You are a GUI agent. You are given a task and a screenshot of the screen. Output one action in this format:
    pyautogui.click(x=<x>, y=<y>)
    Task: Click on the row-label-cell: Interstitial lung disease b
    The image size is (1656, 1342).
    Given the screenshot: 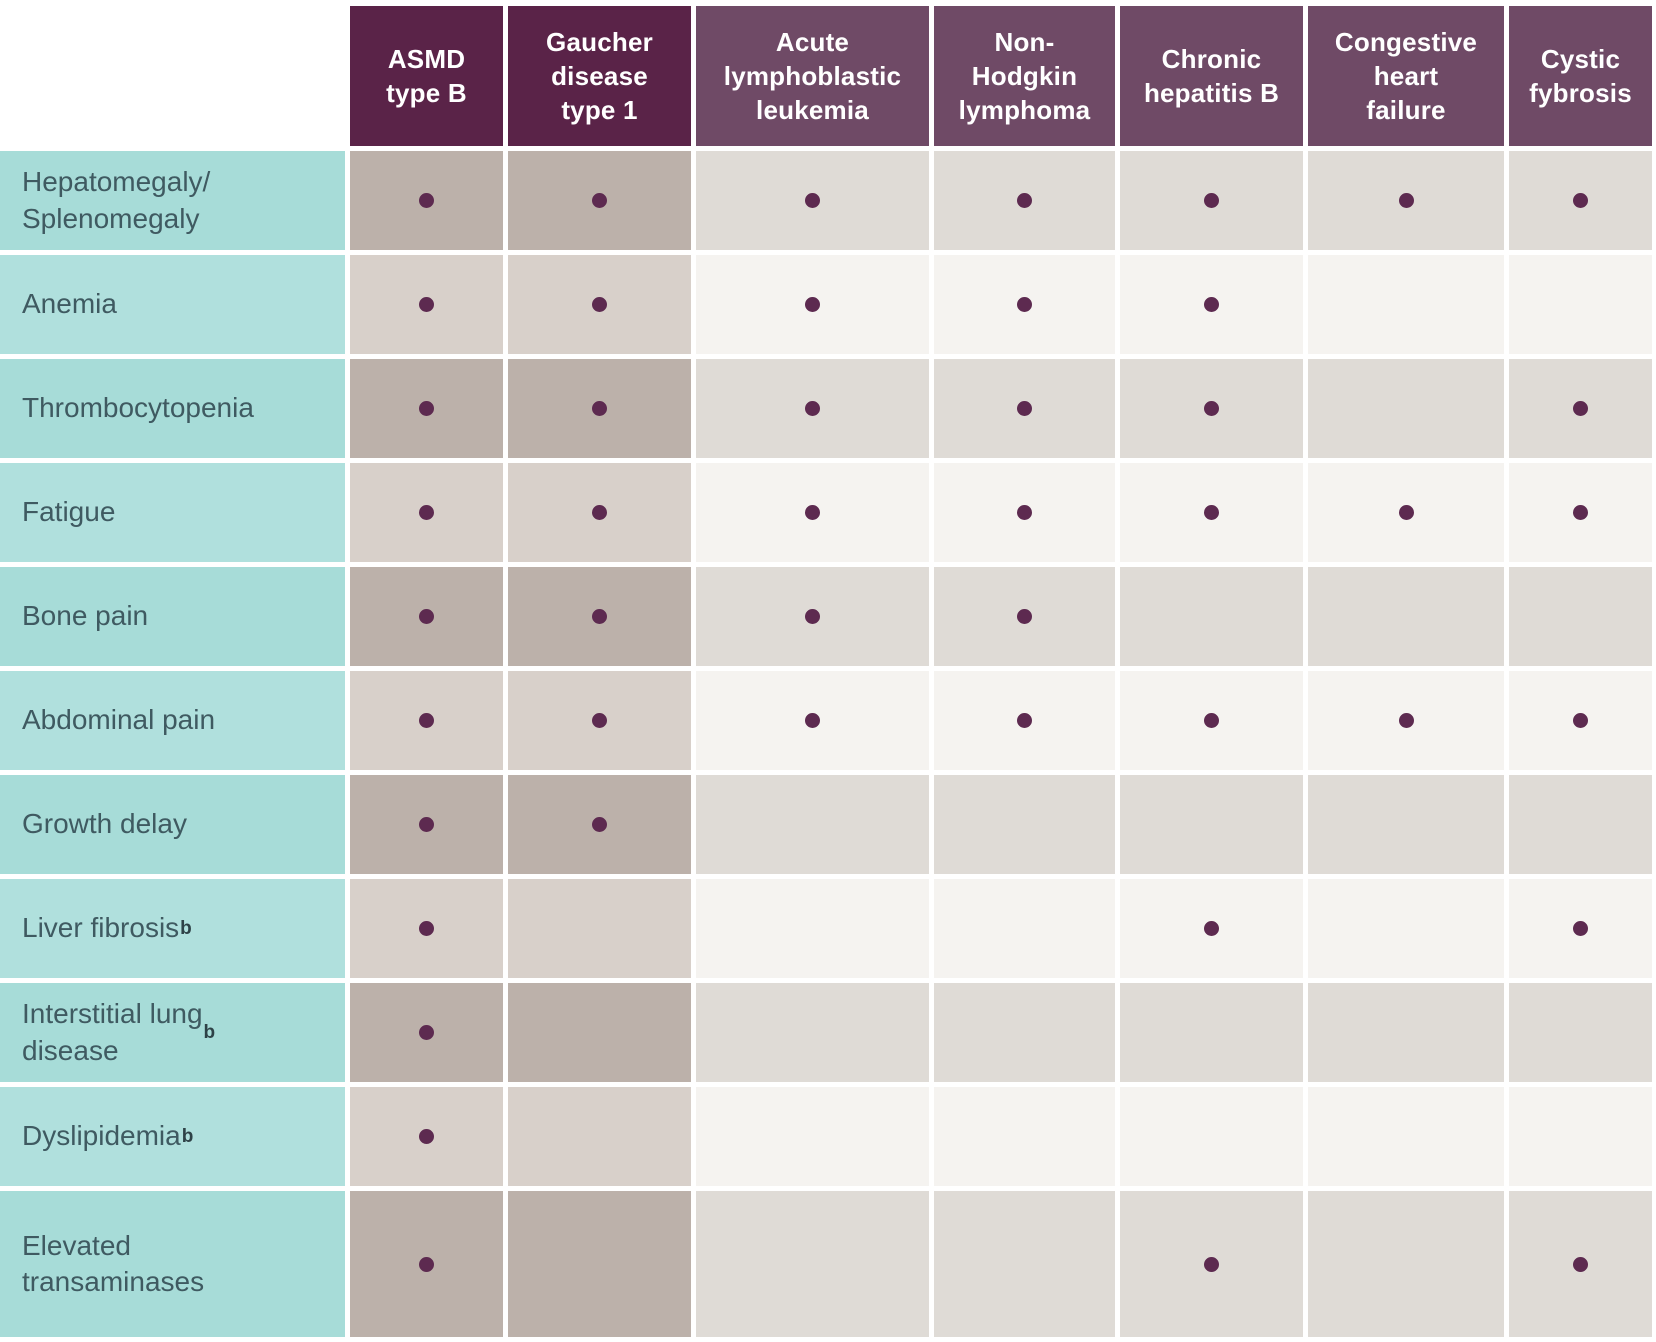 What is the action you would take?
    pyautogui.click(x=172, y=1032)
    